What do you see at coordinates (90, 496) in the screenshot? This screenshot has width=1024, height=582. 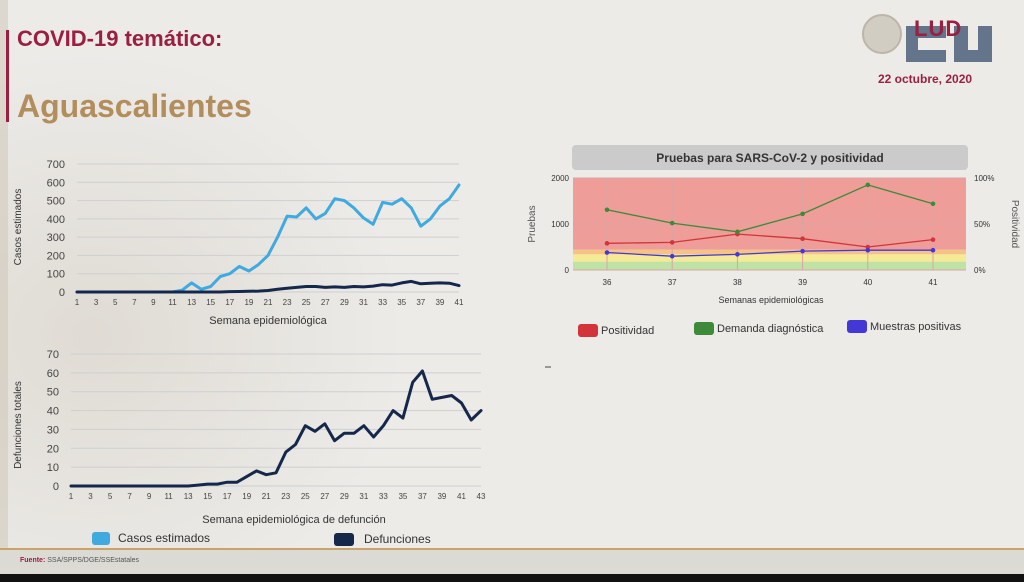 I see `x-tick-label: 3` at bounding box center [90, 496].